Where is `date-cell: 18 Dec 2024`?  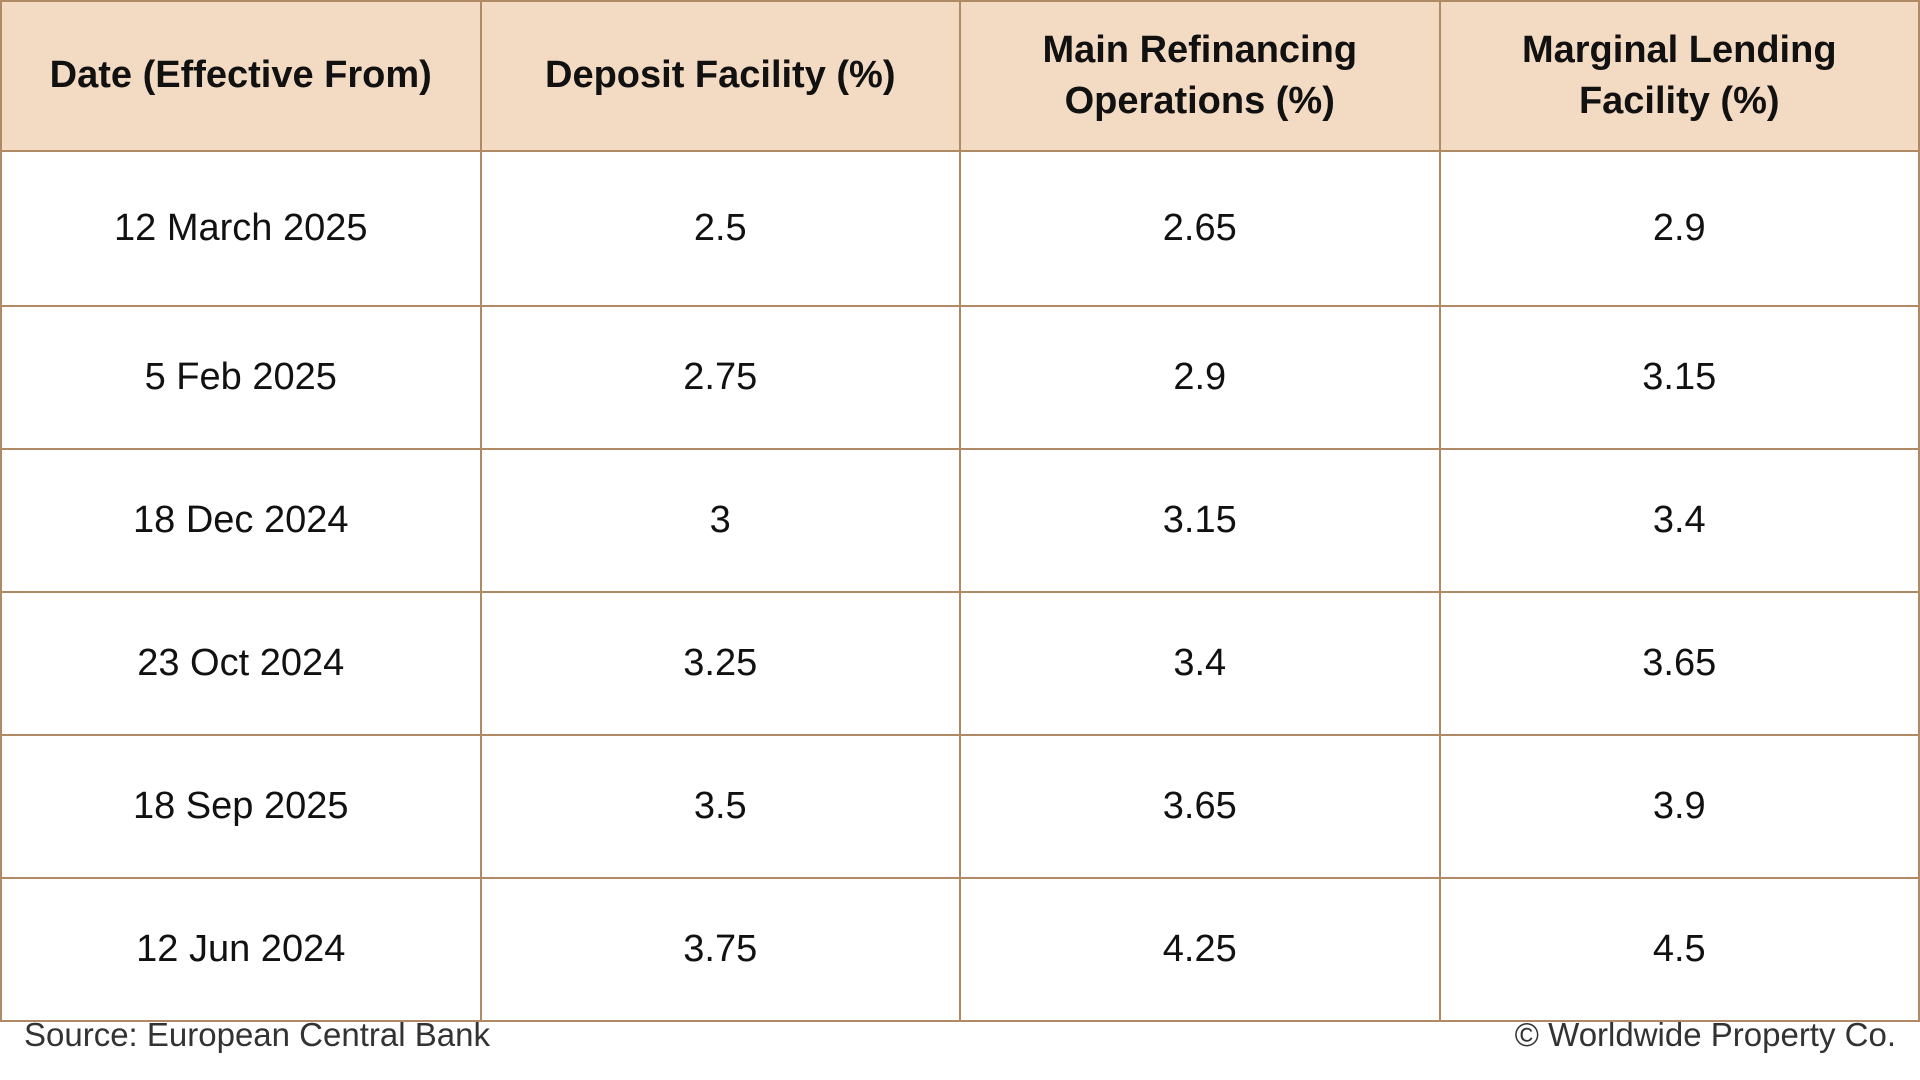
date-cell: 18 Dec 2024 is located at coordinates (241, 520).